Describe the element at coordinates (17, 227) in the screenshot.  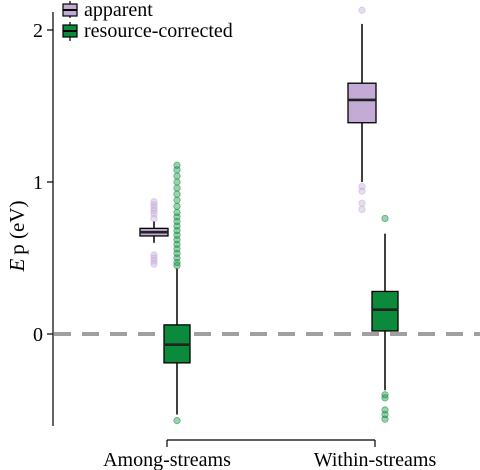
I see `y-axis-title-rest: p (eV)` at that location.